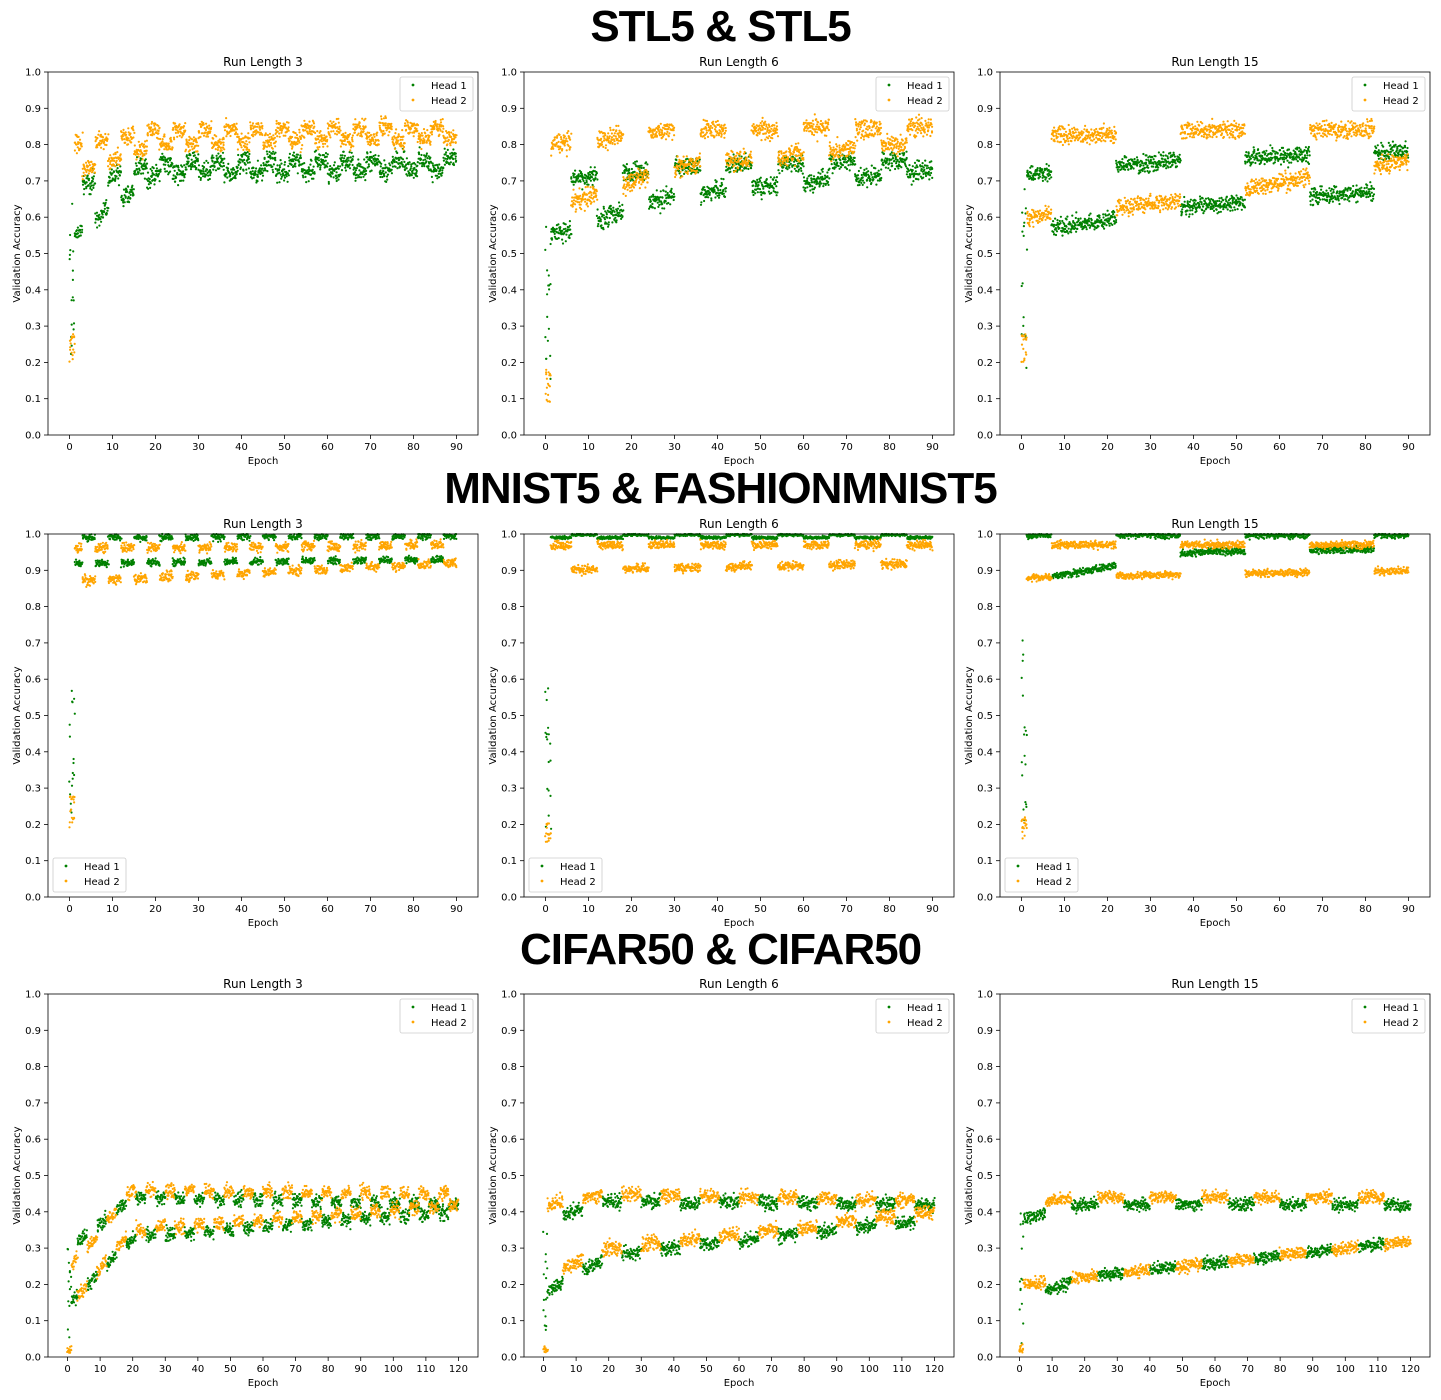 The image size is (1441, 1400). What do you see at coordinates (327, 447) in the screenshot?
I see `x-tick-label: 60` at bounding box center [327, 447].